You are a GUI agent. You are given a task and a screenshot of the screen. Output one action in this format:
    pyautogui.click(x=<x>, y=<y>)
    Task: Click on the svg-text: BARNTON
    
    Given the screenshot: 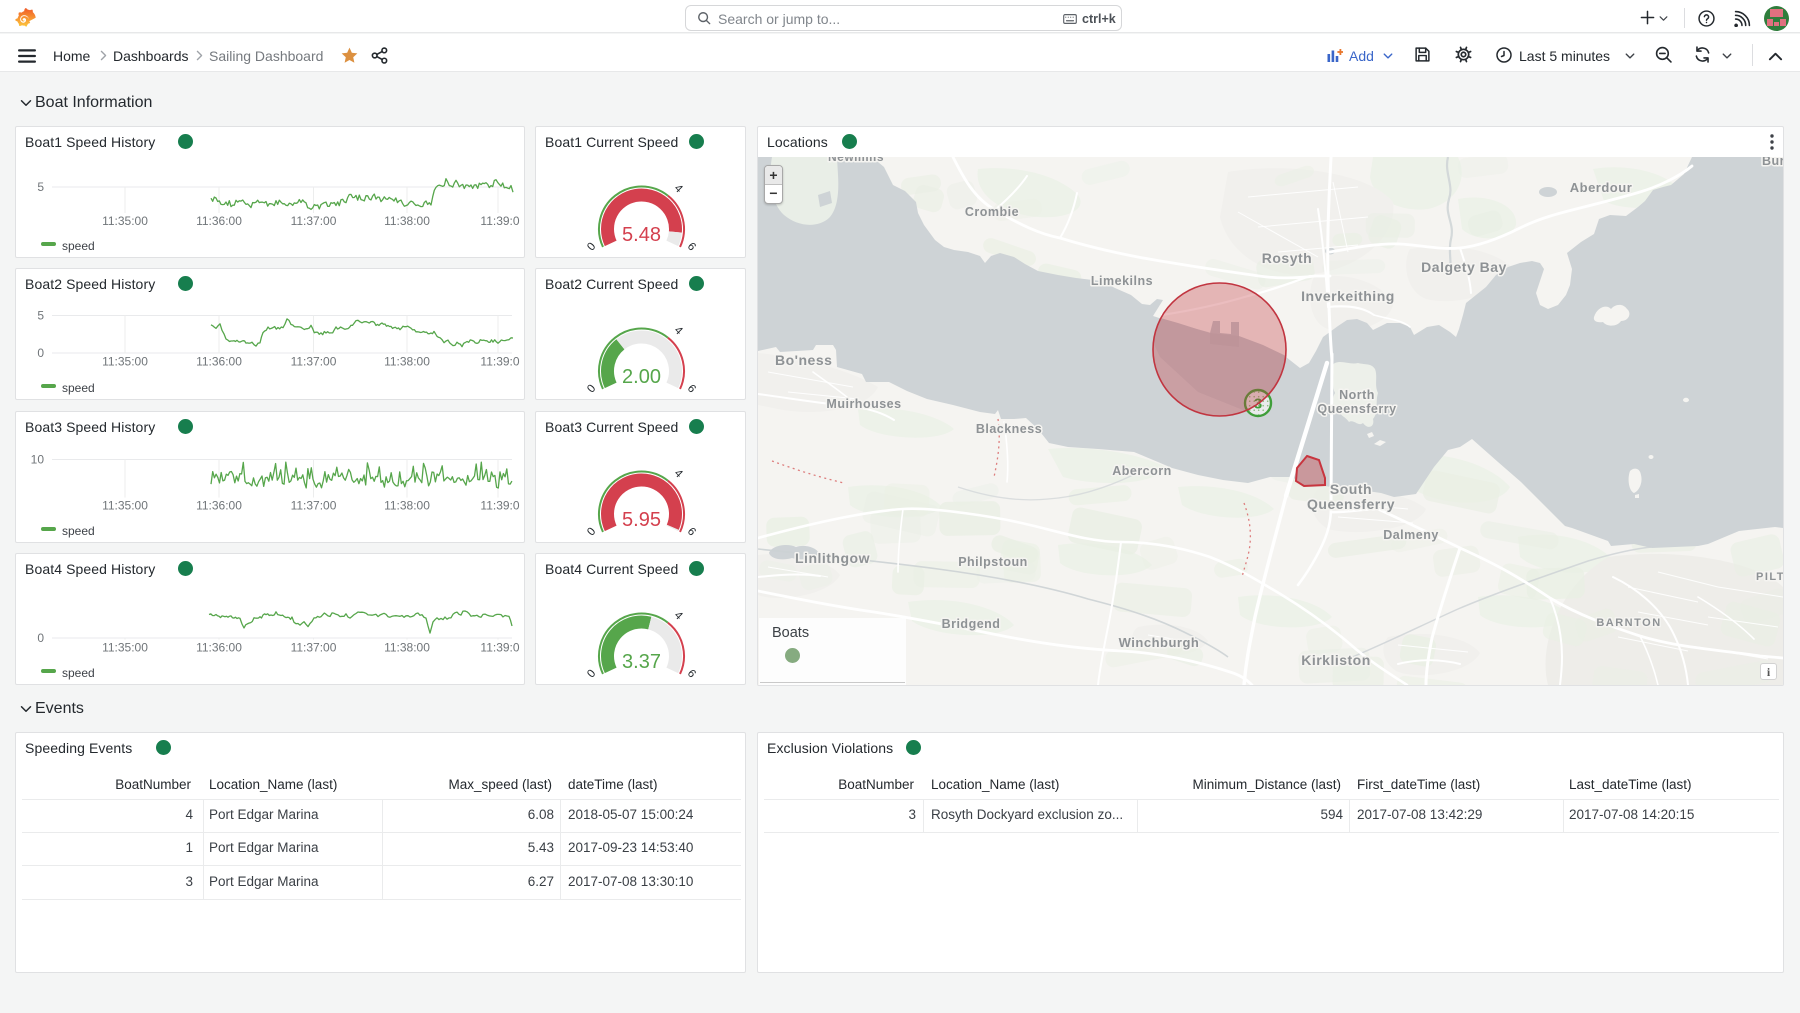 What is the action you would take?
    pyautogui.click(x=1628, y=623)
    